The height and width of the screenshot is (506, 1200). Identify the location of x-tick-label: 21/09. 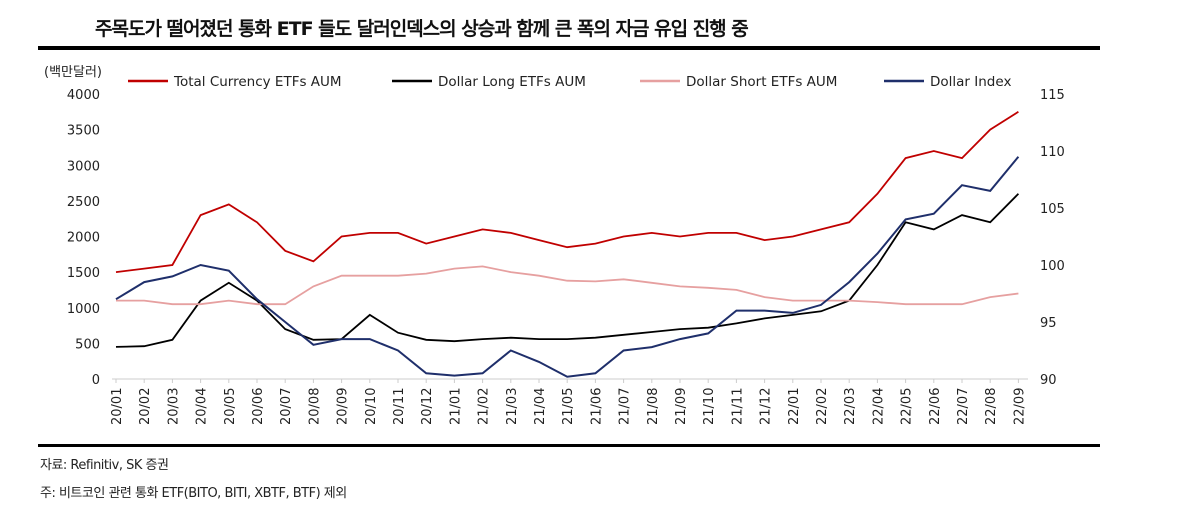
(681, 406).